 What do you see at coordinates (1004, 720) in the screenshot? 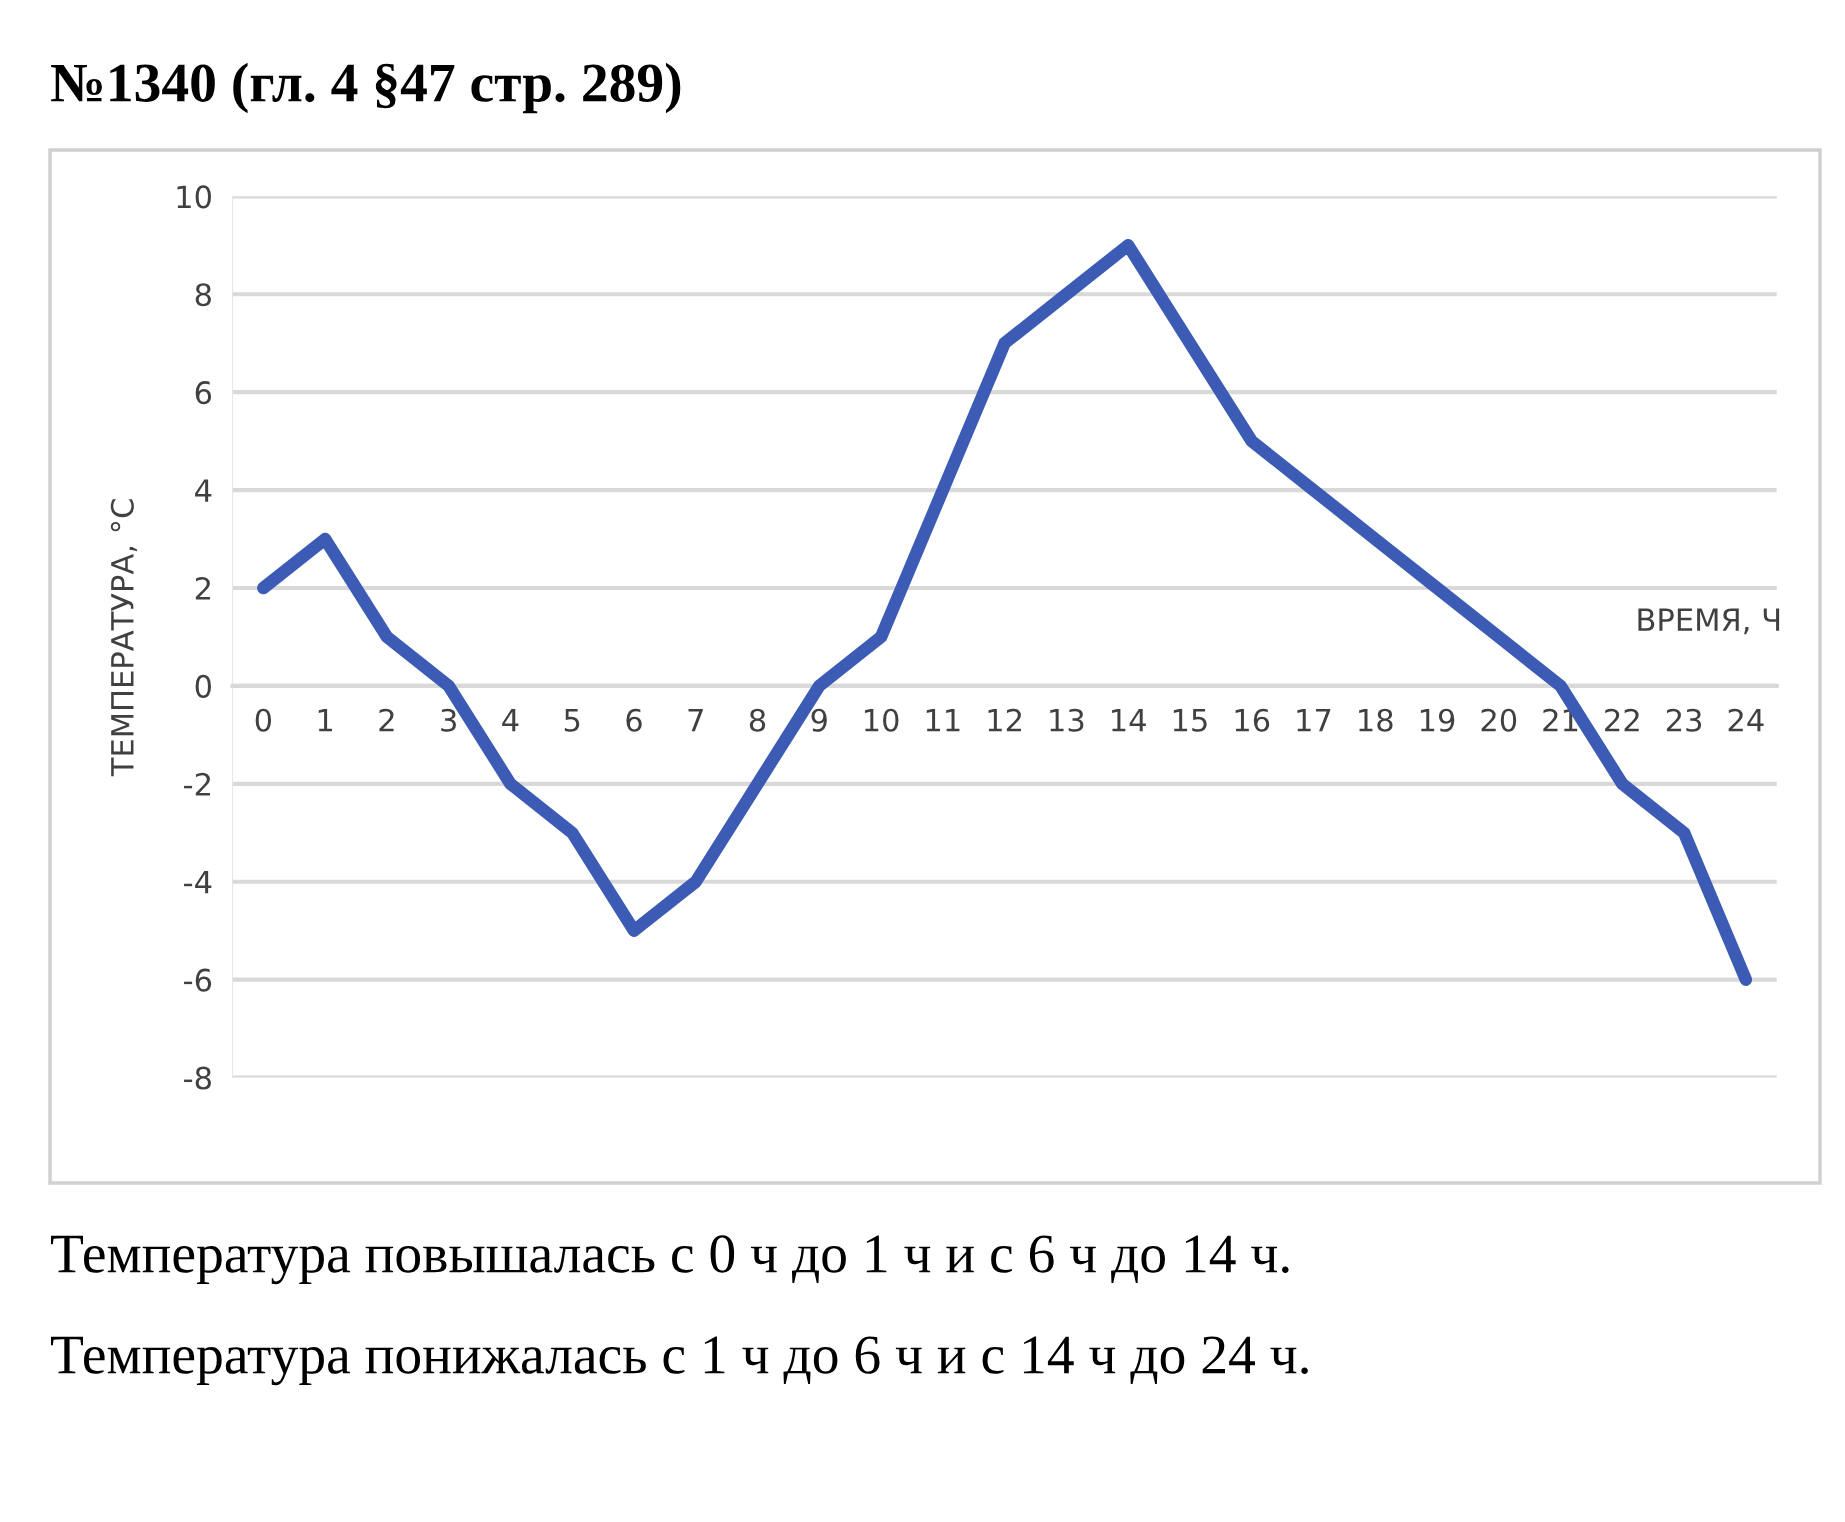
I see `x-tick-label: 12` at bounding box center [1004, 720].